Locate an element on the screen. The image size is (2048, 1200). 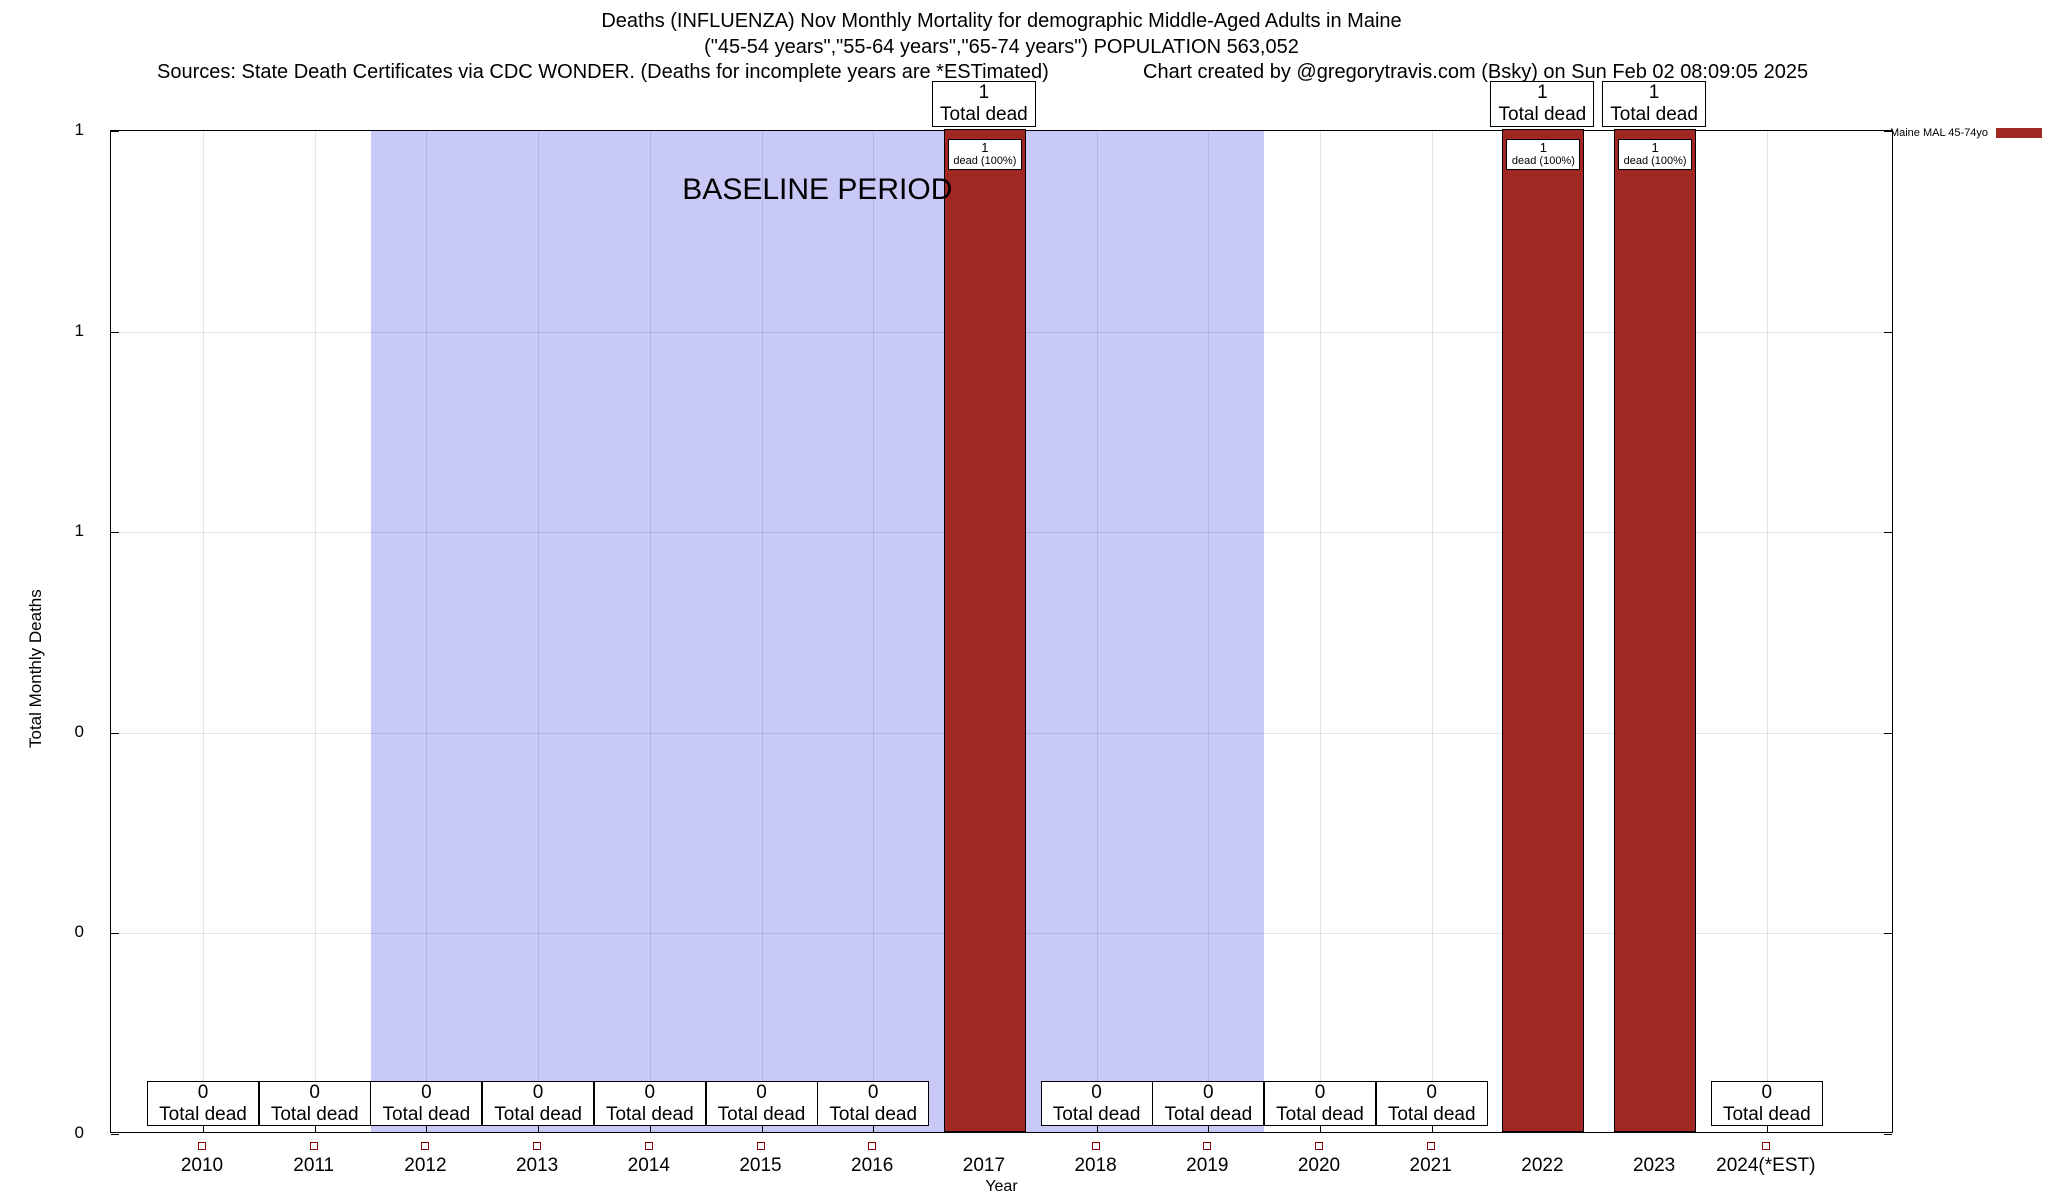
legend-swatch-icon is located at coordinates (2019, 133).